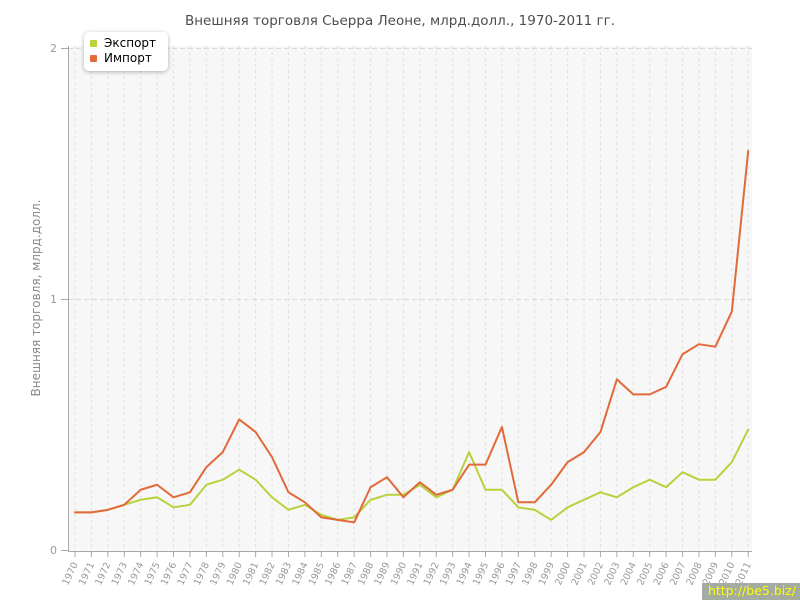 Image resolution: width=800 pixels, height=600 pixels. Describe the element at coordinates (53, 550) in the screenshot. I see `svg-text: 0` at that location.